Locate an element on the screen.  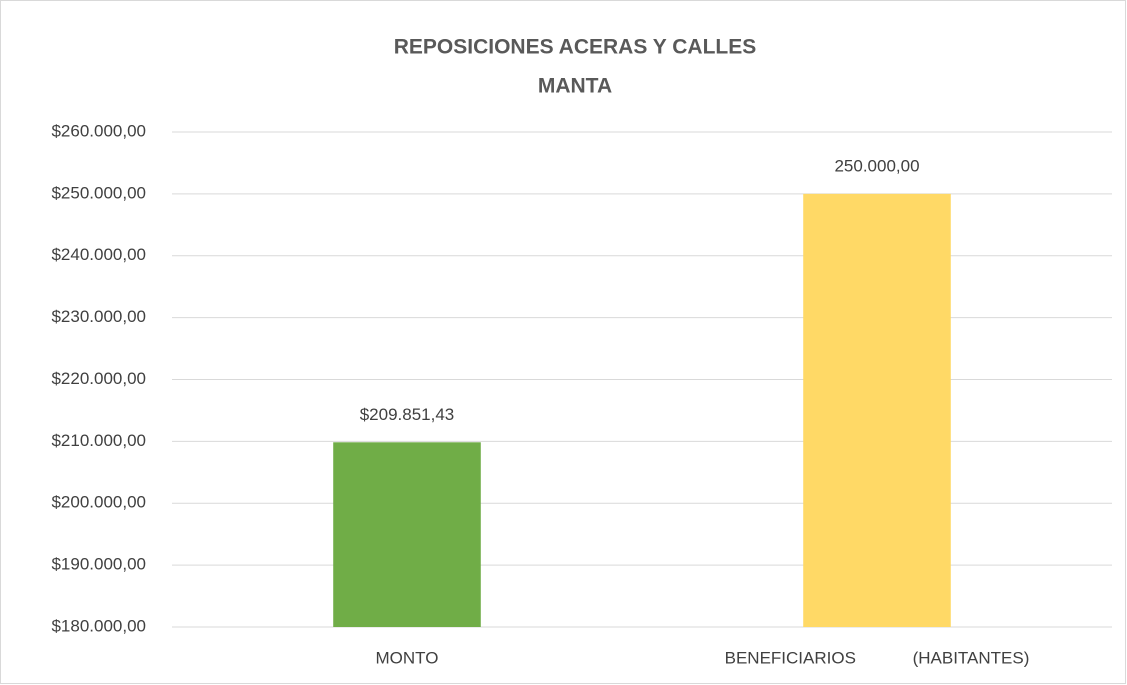
data-label: 250.000,00 is located at coordinates (876, 165).